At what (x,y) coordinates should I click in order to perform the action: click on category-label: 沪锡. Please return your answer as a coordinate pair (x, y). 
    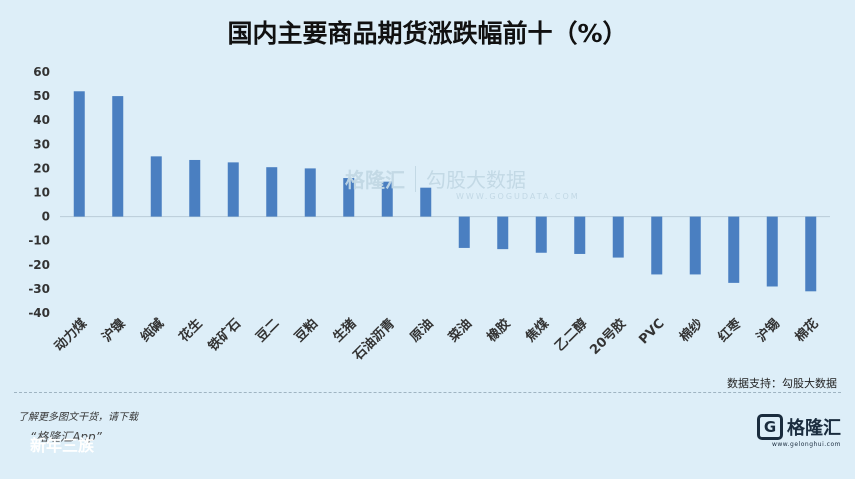
    Looking at the image, I should click on (768, 331).